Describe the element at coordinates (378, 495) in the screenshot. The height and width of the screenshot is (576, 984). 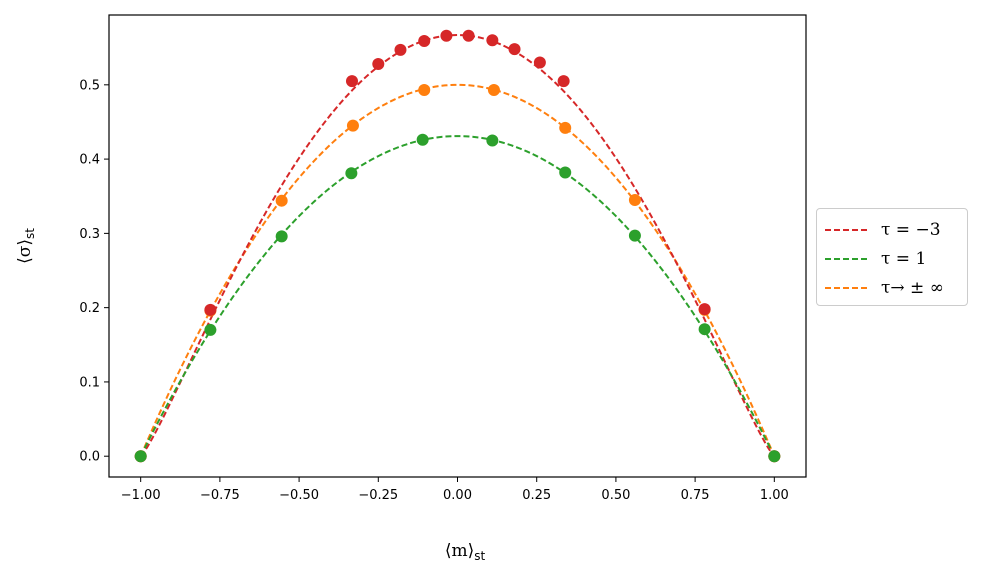
I see `x-tick-label: −0.25` at that location.